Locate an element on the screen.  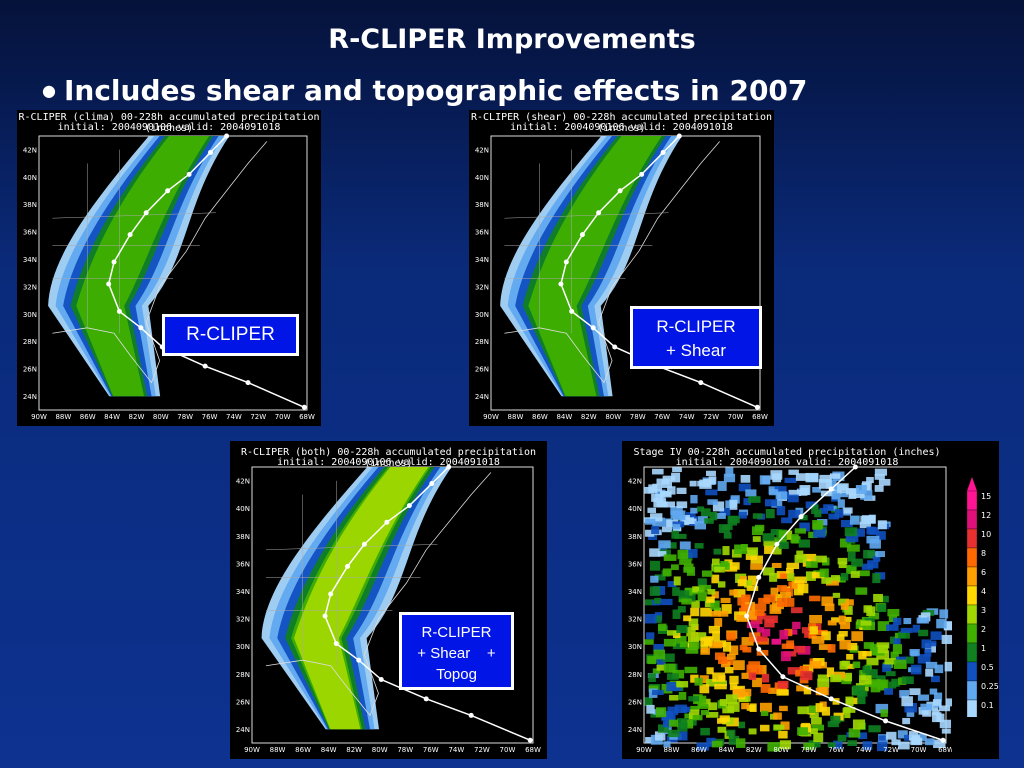
lat-tick-label: 38N is located at coordinates (30, 205).